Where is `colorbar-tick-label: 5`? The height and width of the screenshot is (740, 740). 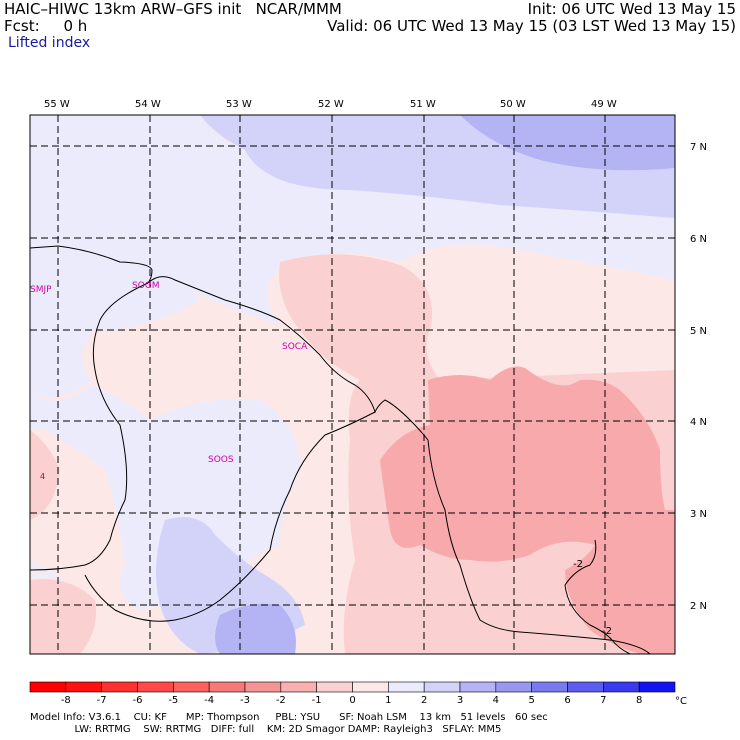
colorbar-tick-label: 5 is located at coordinates (531, 700).